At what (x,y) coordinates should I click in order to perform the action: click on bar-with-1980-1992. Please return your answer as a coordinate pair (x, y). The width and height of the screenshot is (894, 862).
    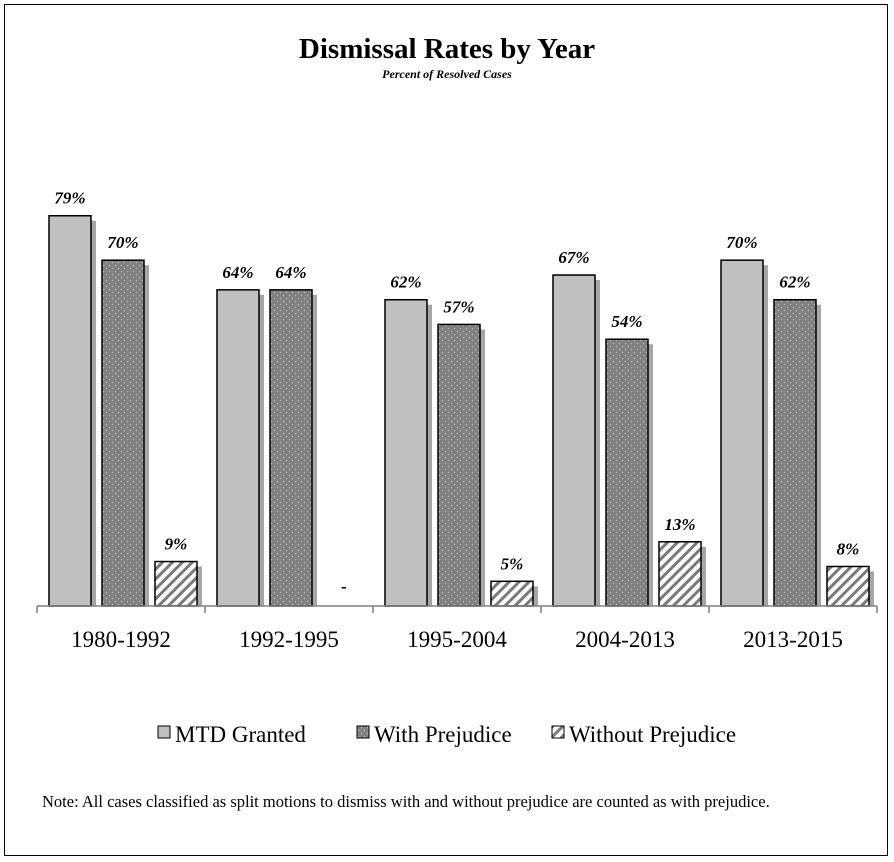
    Looking at the image, I should click on (123, 433).